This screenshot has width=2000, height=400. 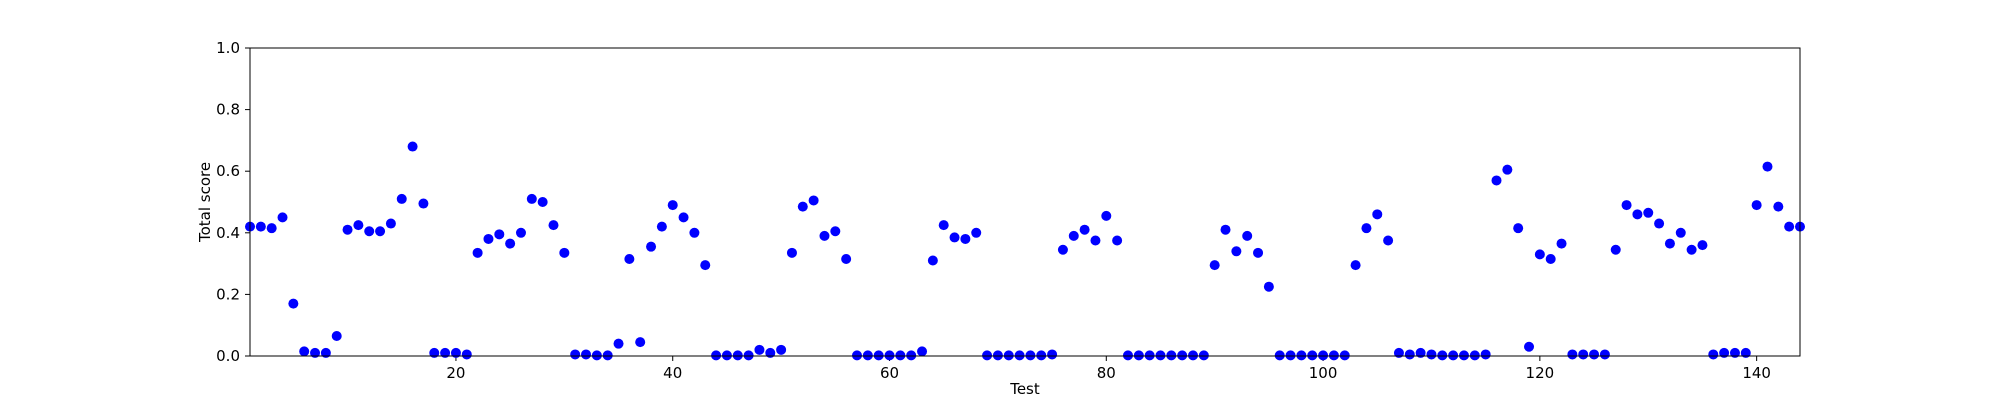 I want to click on x-tick-label: 120, so click(x=1540, y=373).